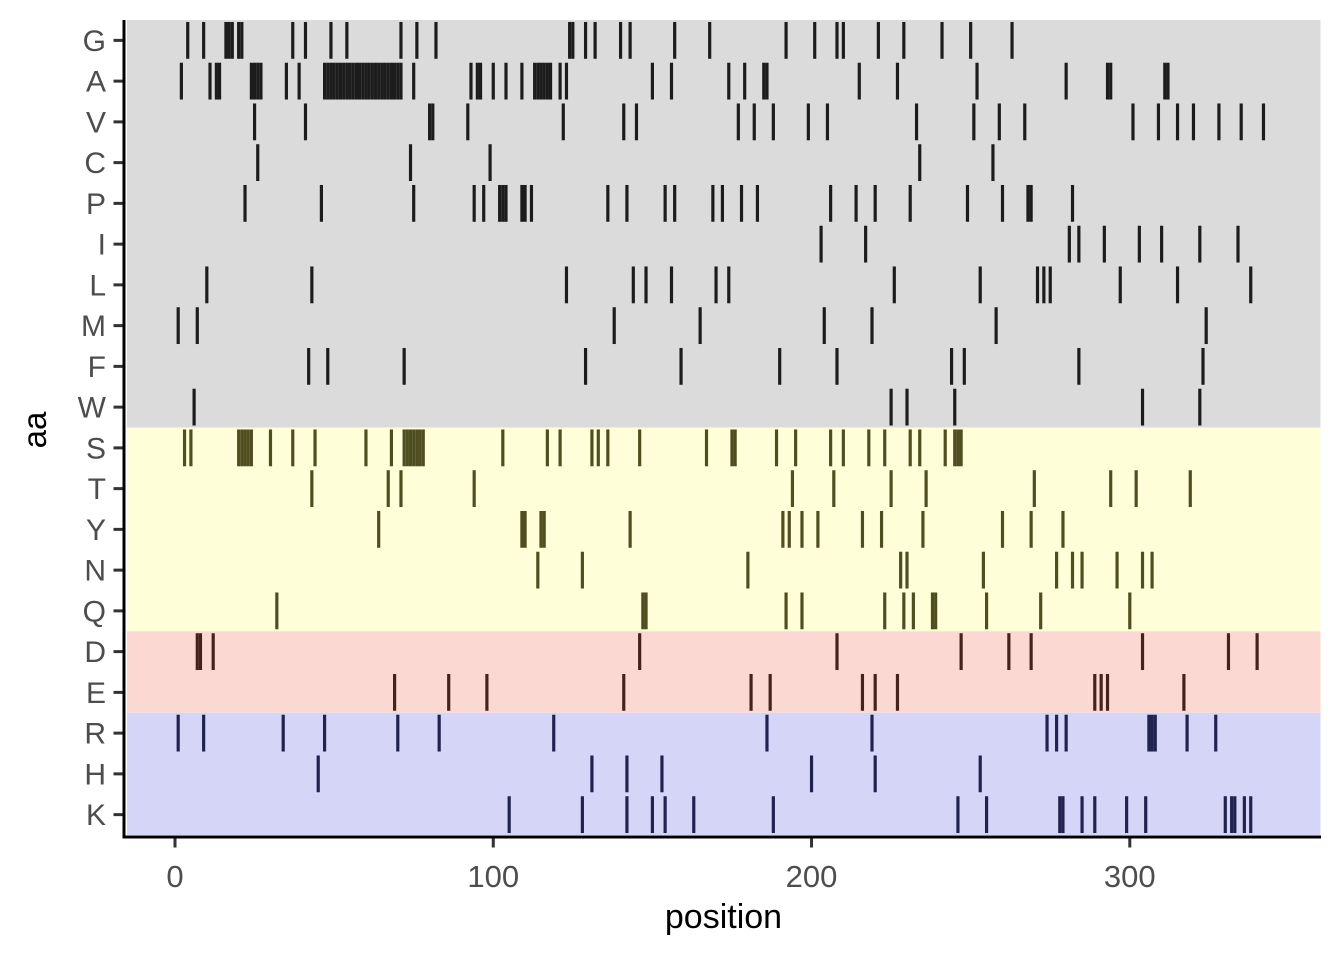  Describe the element at coordinates (194, 407) in the screenshot. I see `tick-W` at that location.